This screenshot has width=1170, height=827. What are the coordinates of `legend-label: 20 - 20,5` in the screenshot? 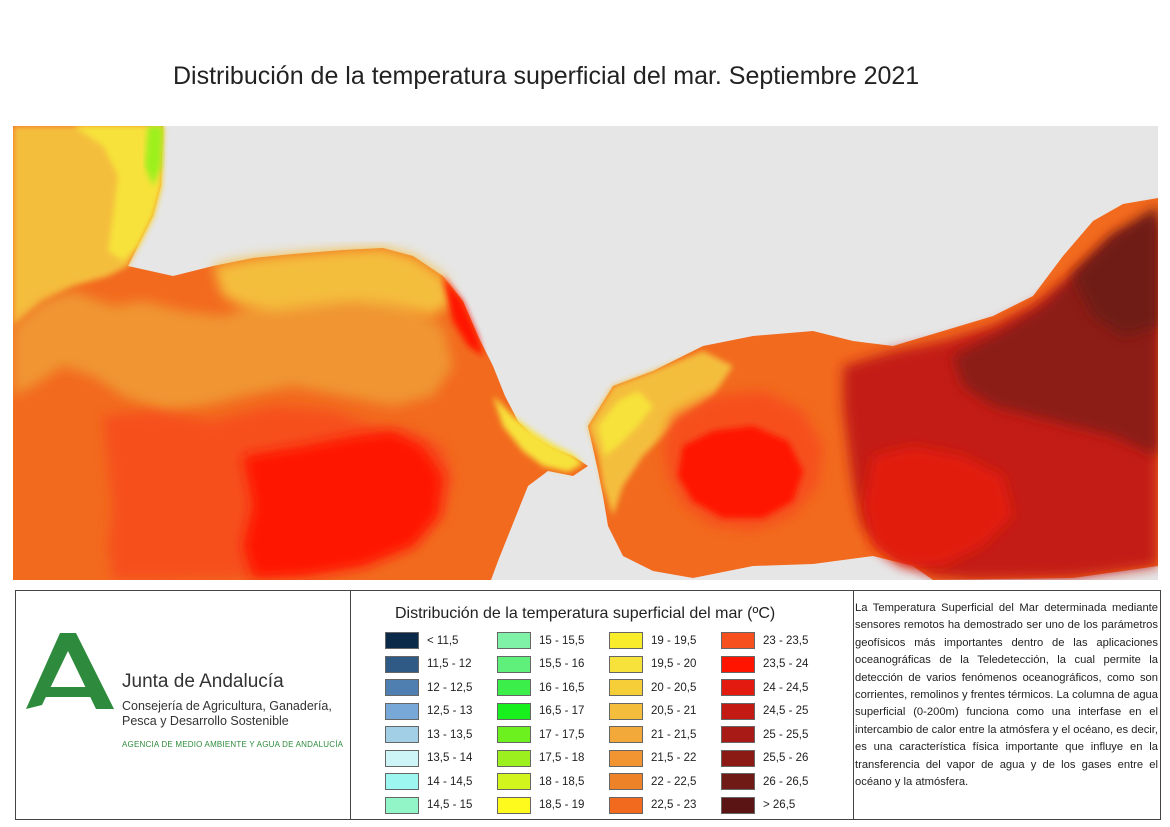 It's located at (674, 687).